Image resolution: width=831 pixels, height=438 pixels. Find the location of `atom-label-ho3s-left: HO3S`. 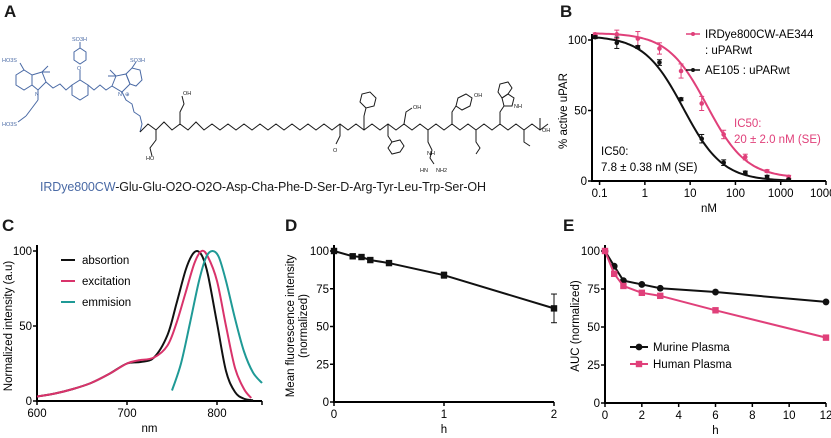

atom-label-ho3s-left: HO3S is located at coordinates (9, 61).